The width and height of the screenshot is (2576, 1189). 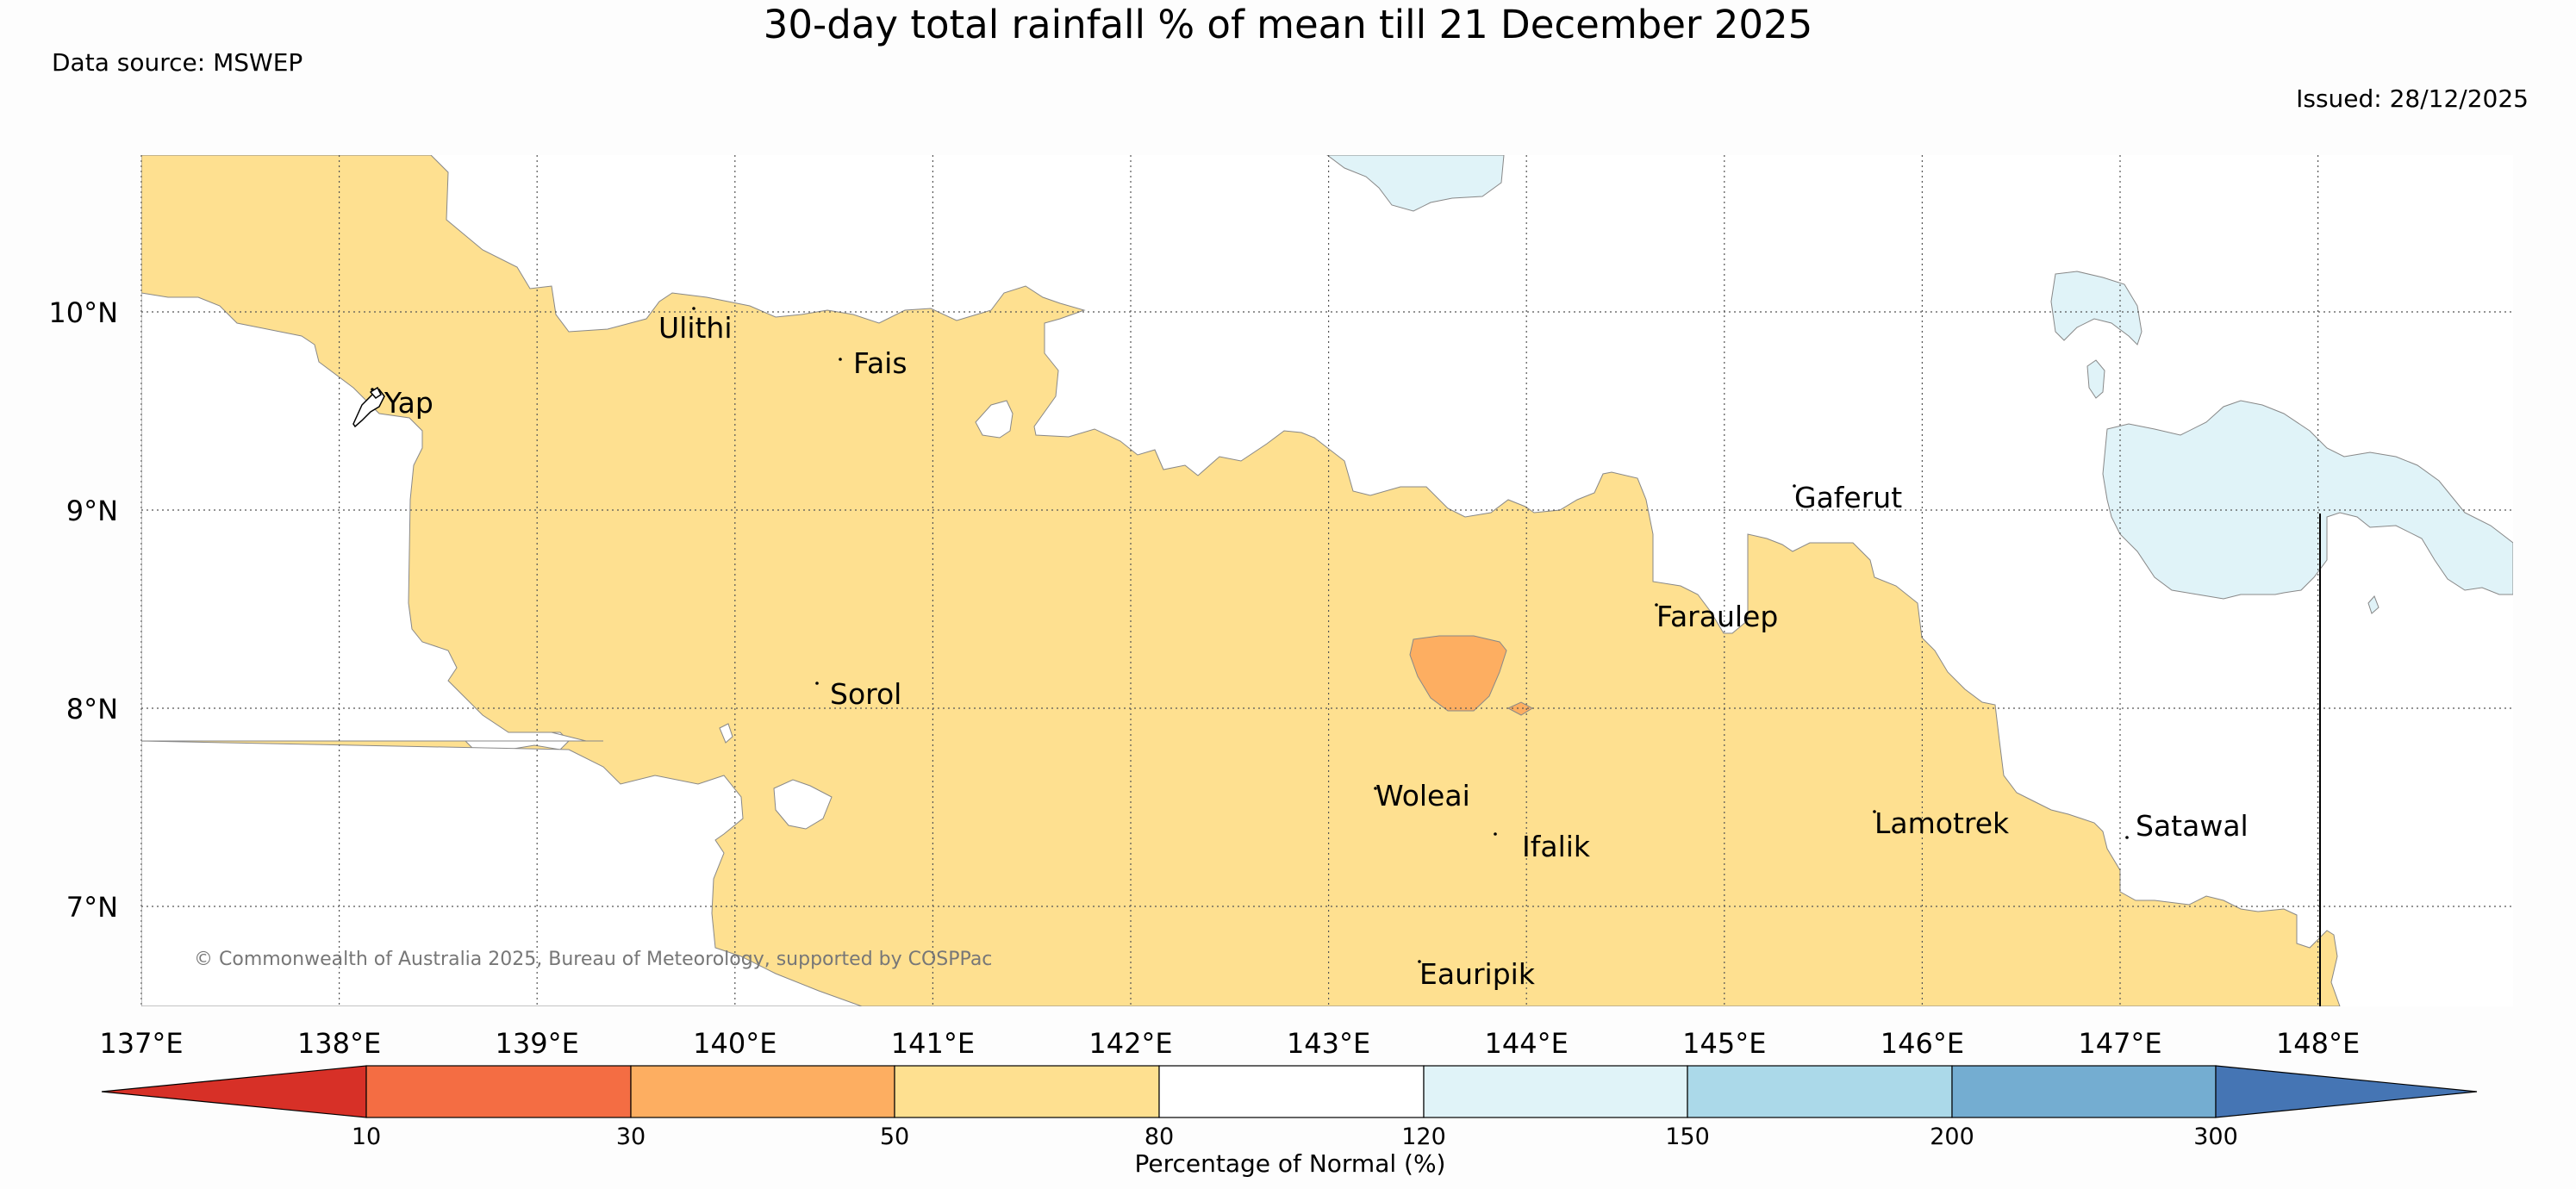 I want to click on longitude-label: 137°E, so click(x=141, y=1043).